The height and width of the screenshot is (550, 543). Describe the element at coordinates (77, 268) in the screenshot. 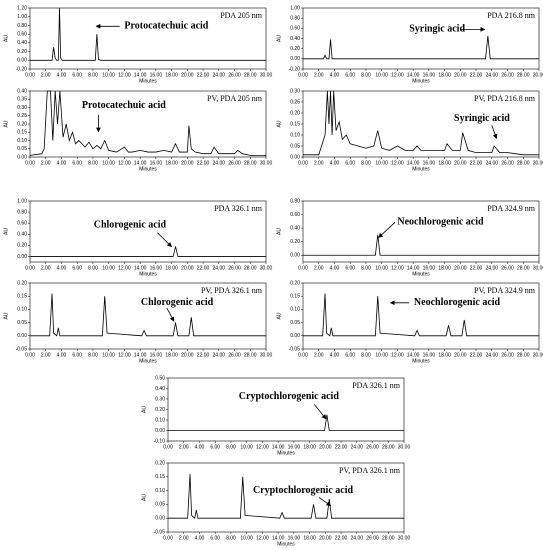

I see `x-tick-label: 6.00` at that location.